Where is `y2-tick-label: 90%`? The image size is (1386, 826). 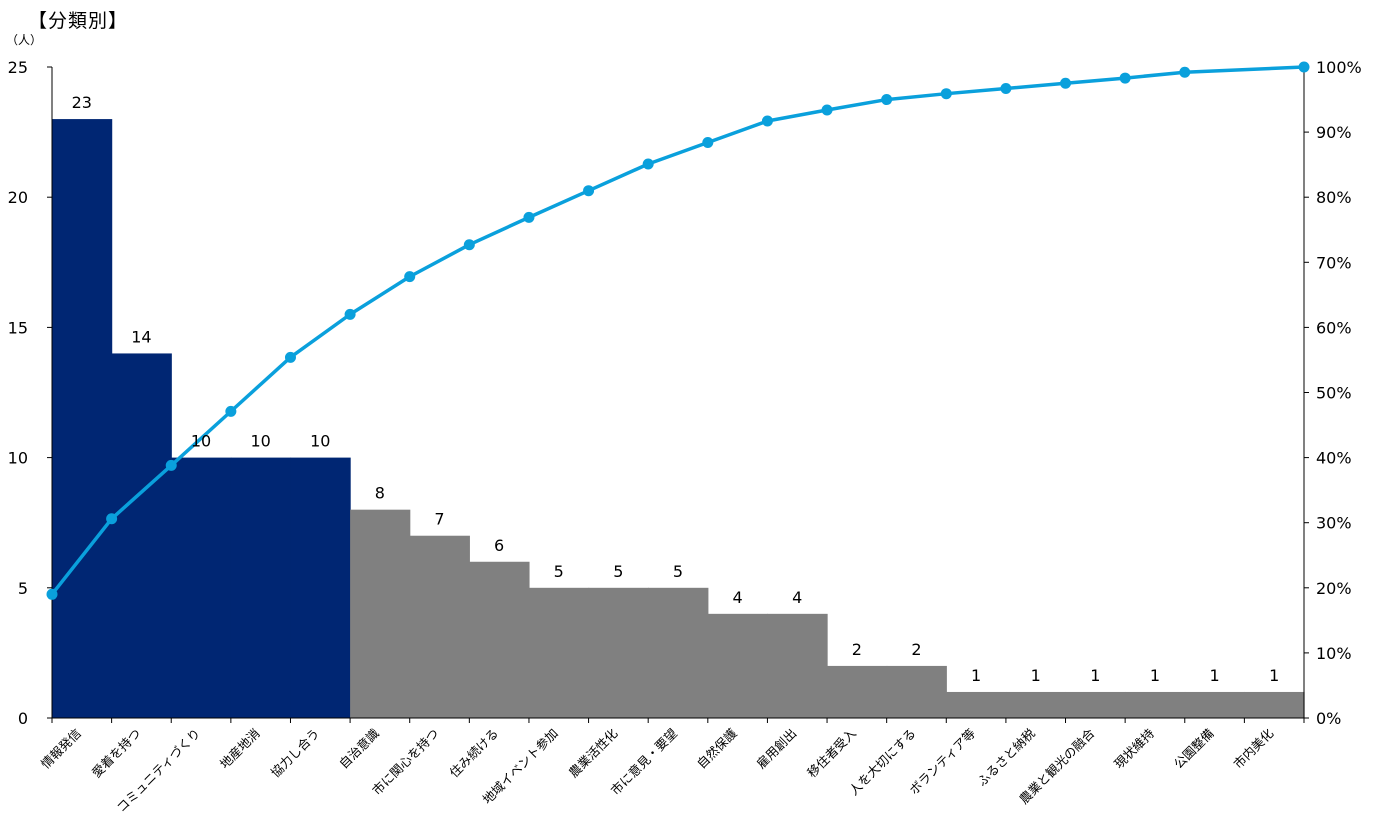 y2-tick-label: 90% is located at coordinates (1334, 132).